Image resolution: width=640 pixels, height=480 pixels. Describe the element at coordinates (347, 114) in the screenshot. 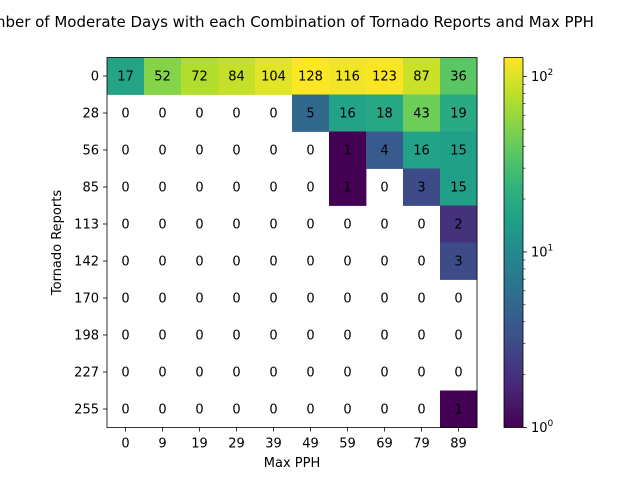

I see `cell-value-label: 16` at that location.